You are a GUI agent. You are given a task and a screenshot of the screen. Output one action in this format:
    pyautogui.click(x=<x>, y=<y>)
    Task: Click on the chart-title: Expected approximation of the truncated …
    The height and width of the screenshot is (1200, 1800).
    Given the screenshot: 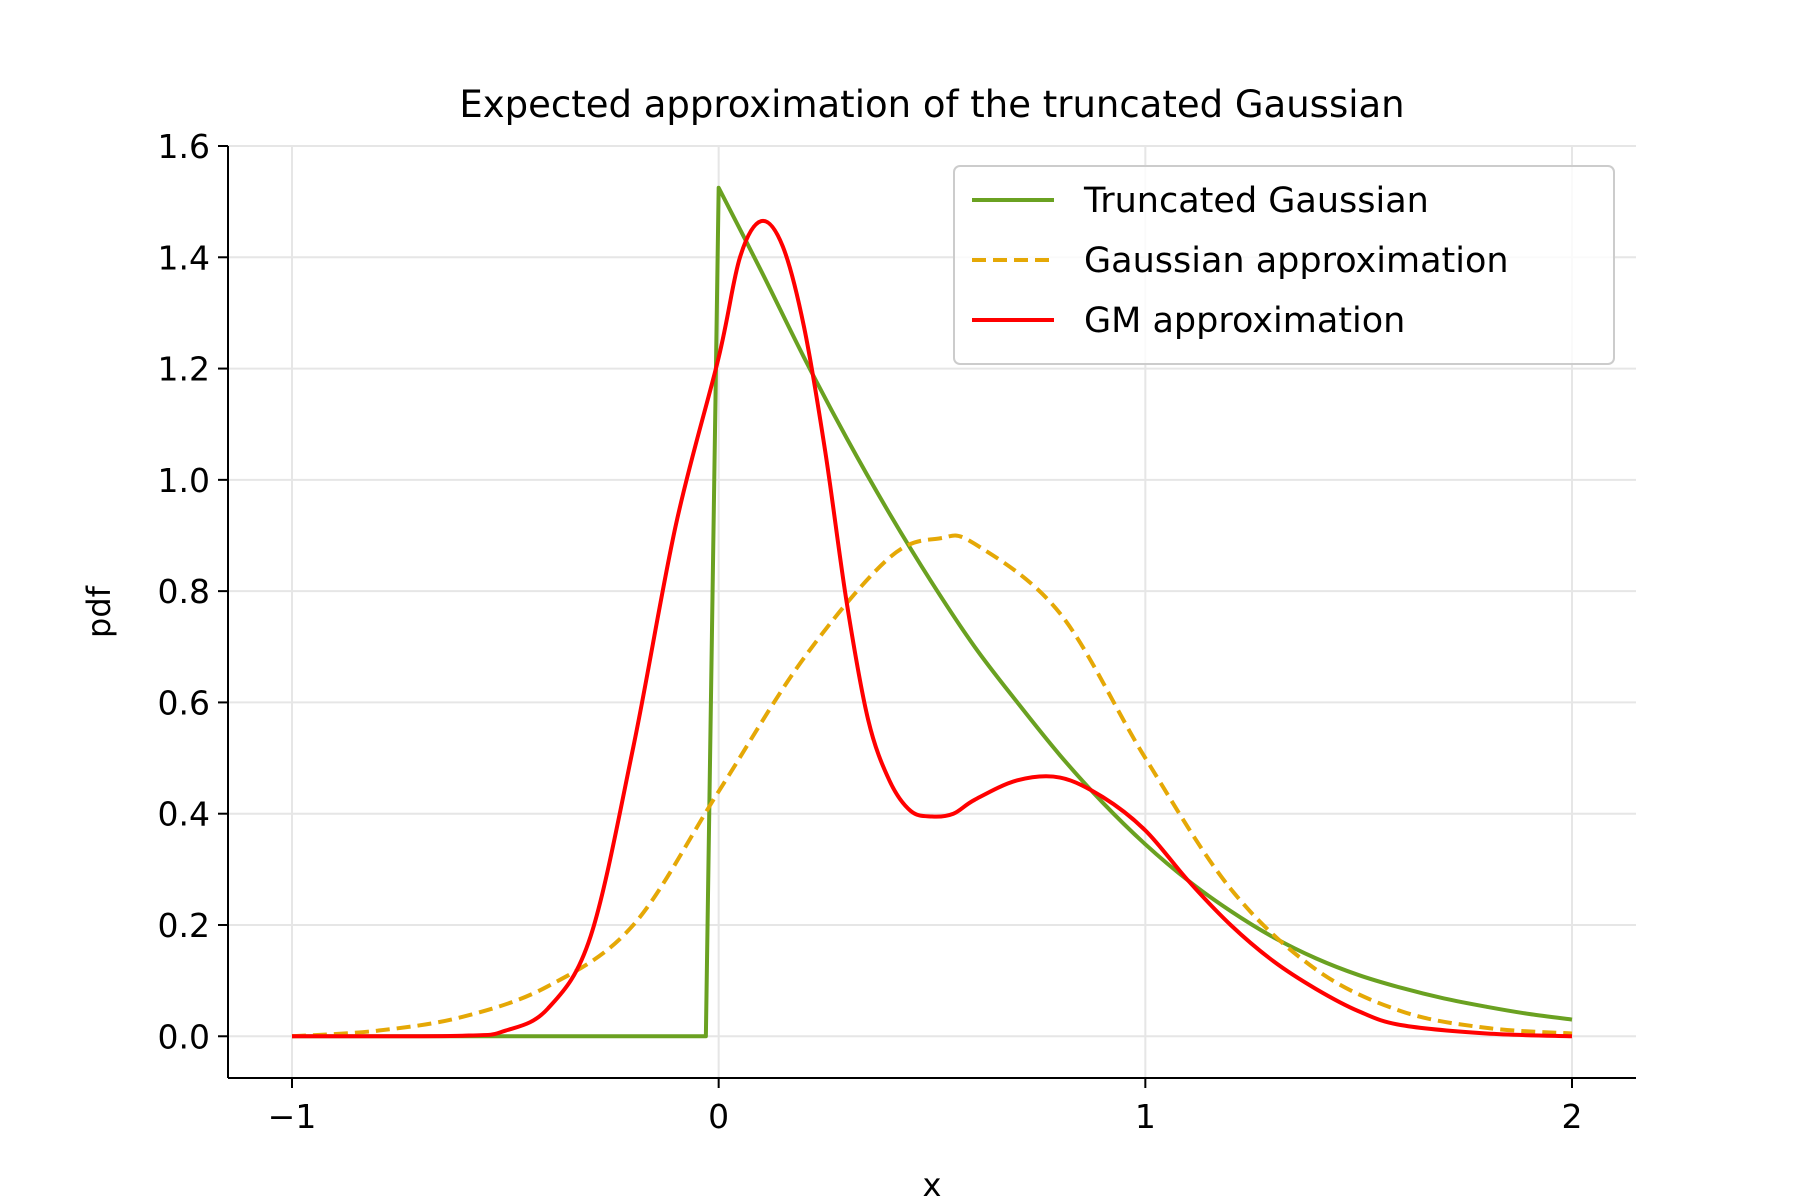 What is the action you would take?
    pyautogui.click(x=931, y=104)
    